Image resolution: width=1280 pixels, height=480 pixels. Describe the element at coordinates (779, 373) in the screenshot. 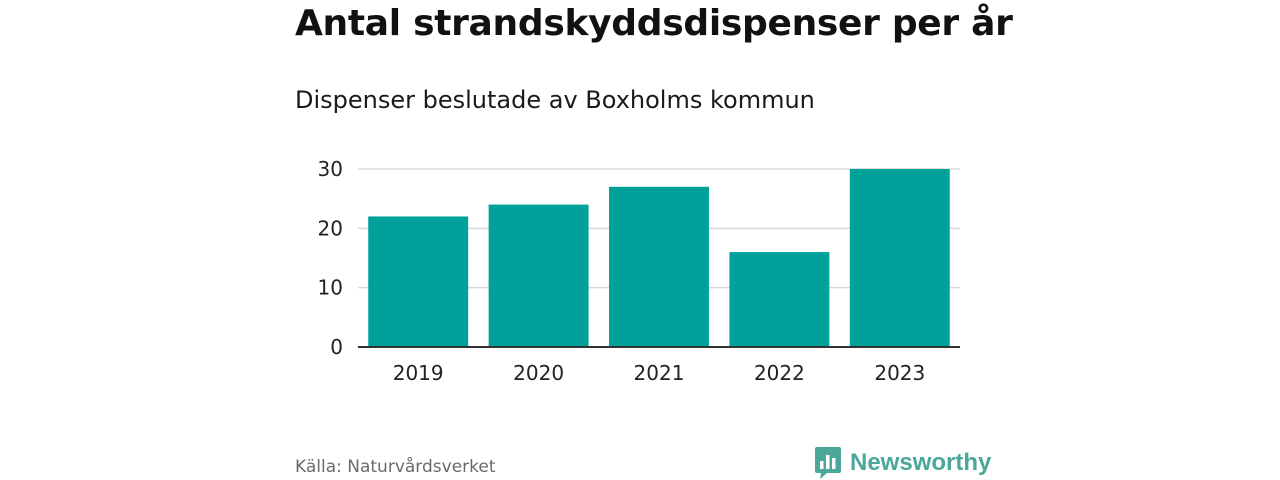

I see `x-tick-label: 2022` at that location.